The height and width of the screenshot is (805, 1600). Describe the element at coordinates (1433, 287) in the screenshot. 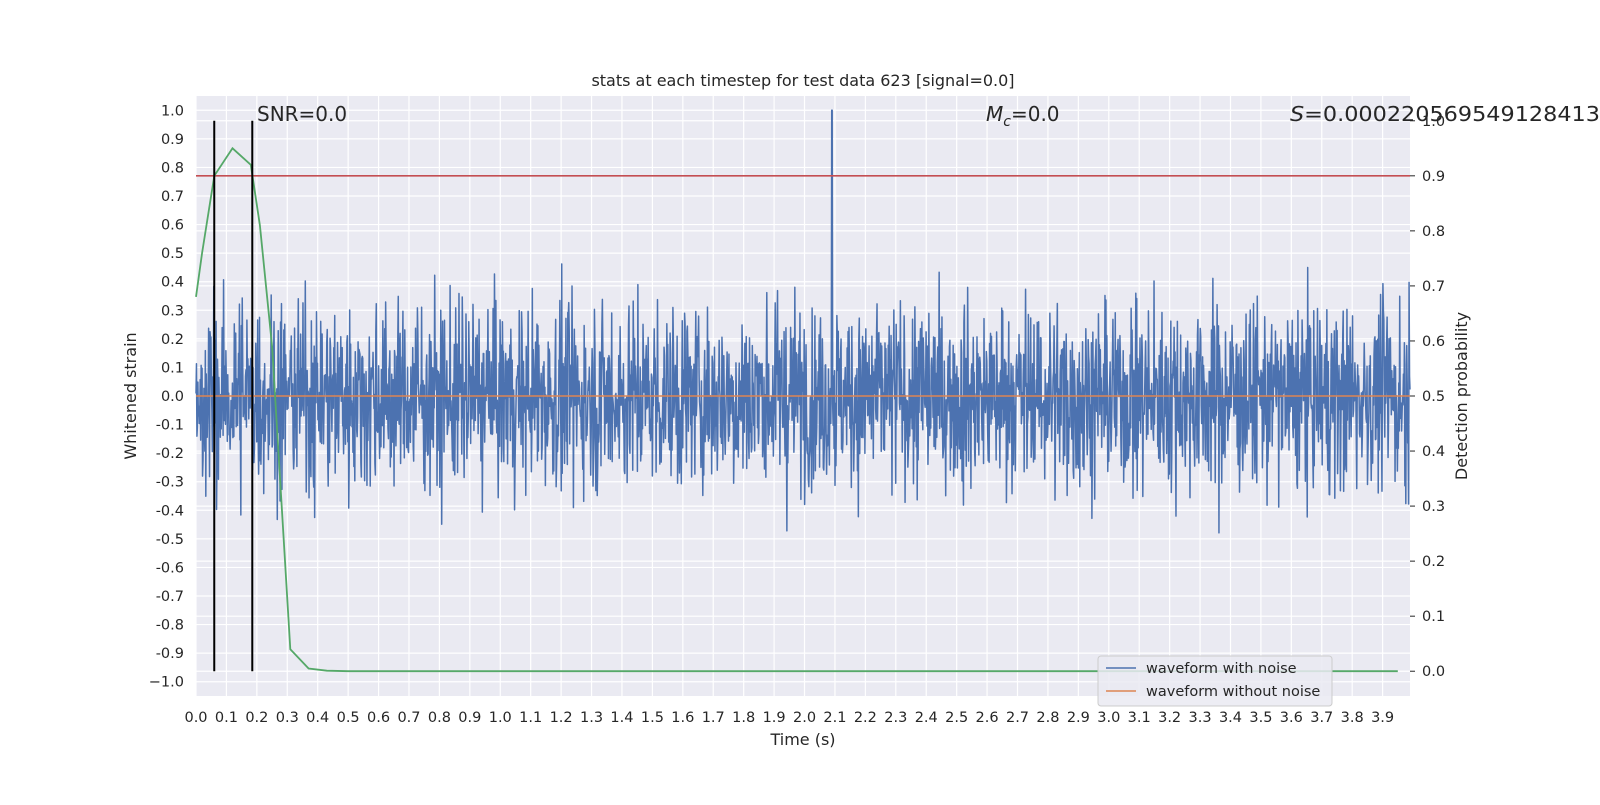

I see `y2-tick-label: 0.7` at that location.